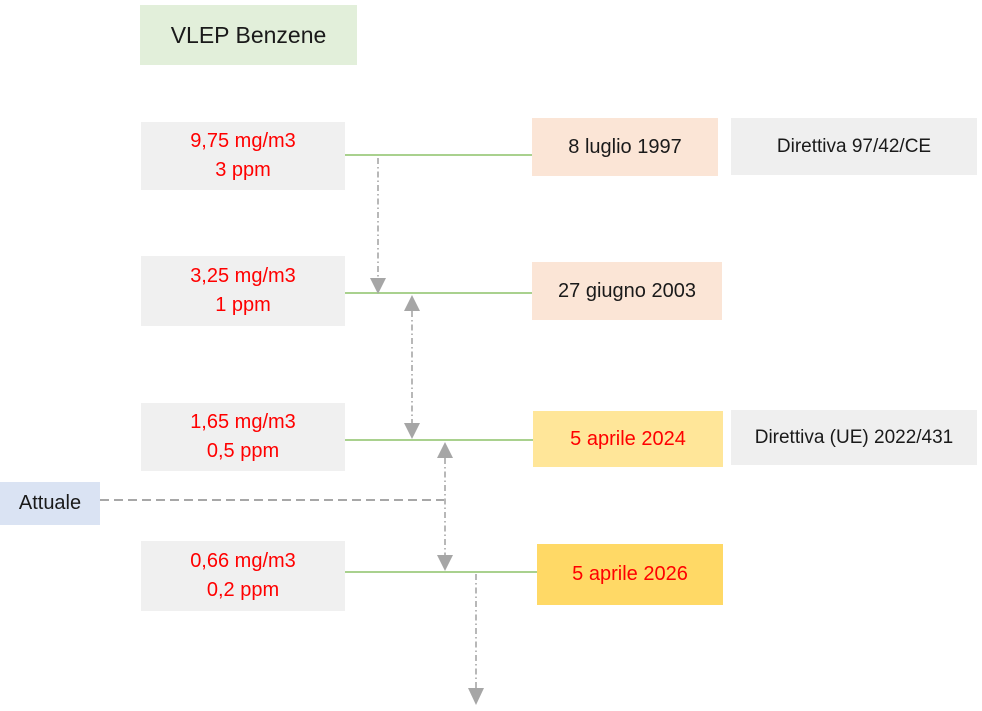 Image resolution: width=982 pixels, height=711 pixels. I want to click on limit-ppm-value: 3 ppm, so click(243, 170).